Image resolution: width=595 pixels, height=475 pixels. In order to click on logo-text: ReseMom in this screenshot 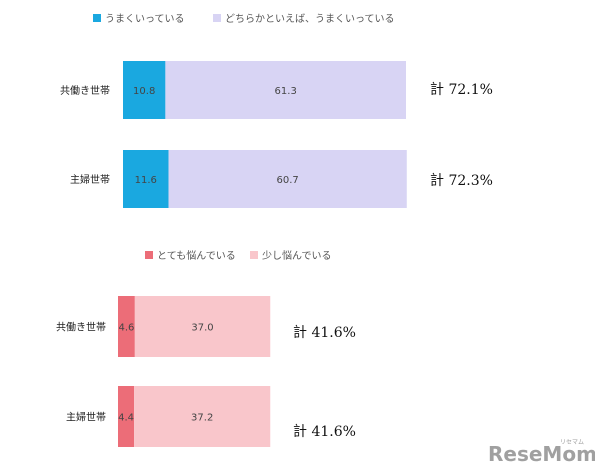, I will do `click(541, 454)`.